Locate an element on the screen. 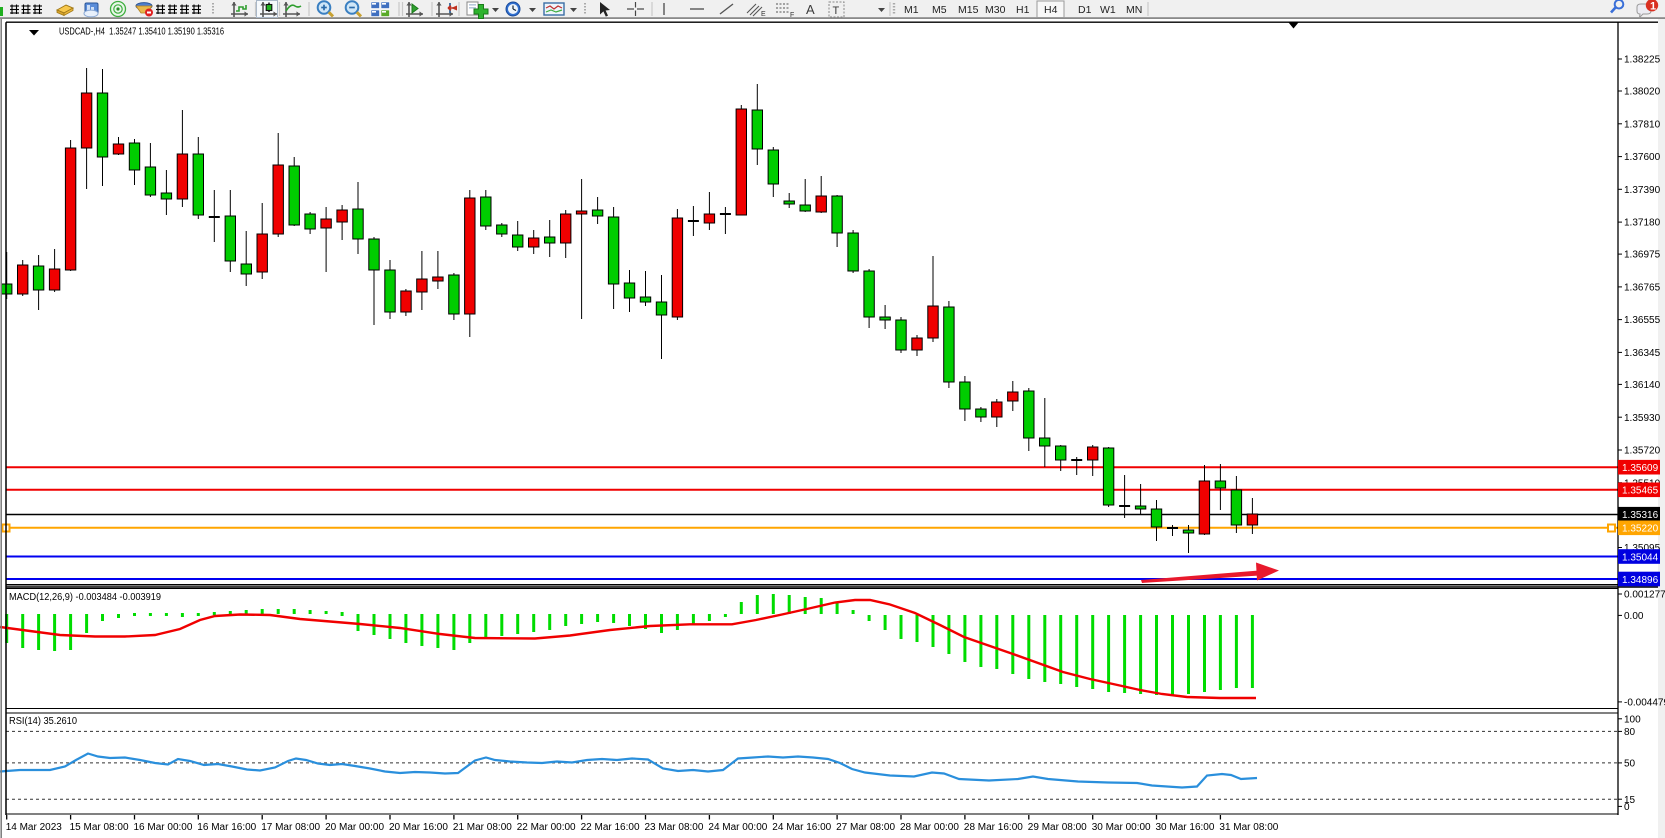 Image resolution: width=1665 pixels, height=838 pixels. svg-text: M30 is located at coordinates (995, 10).